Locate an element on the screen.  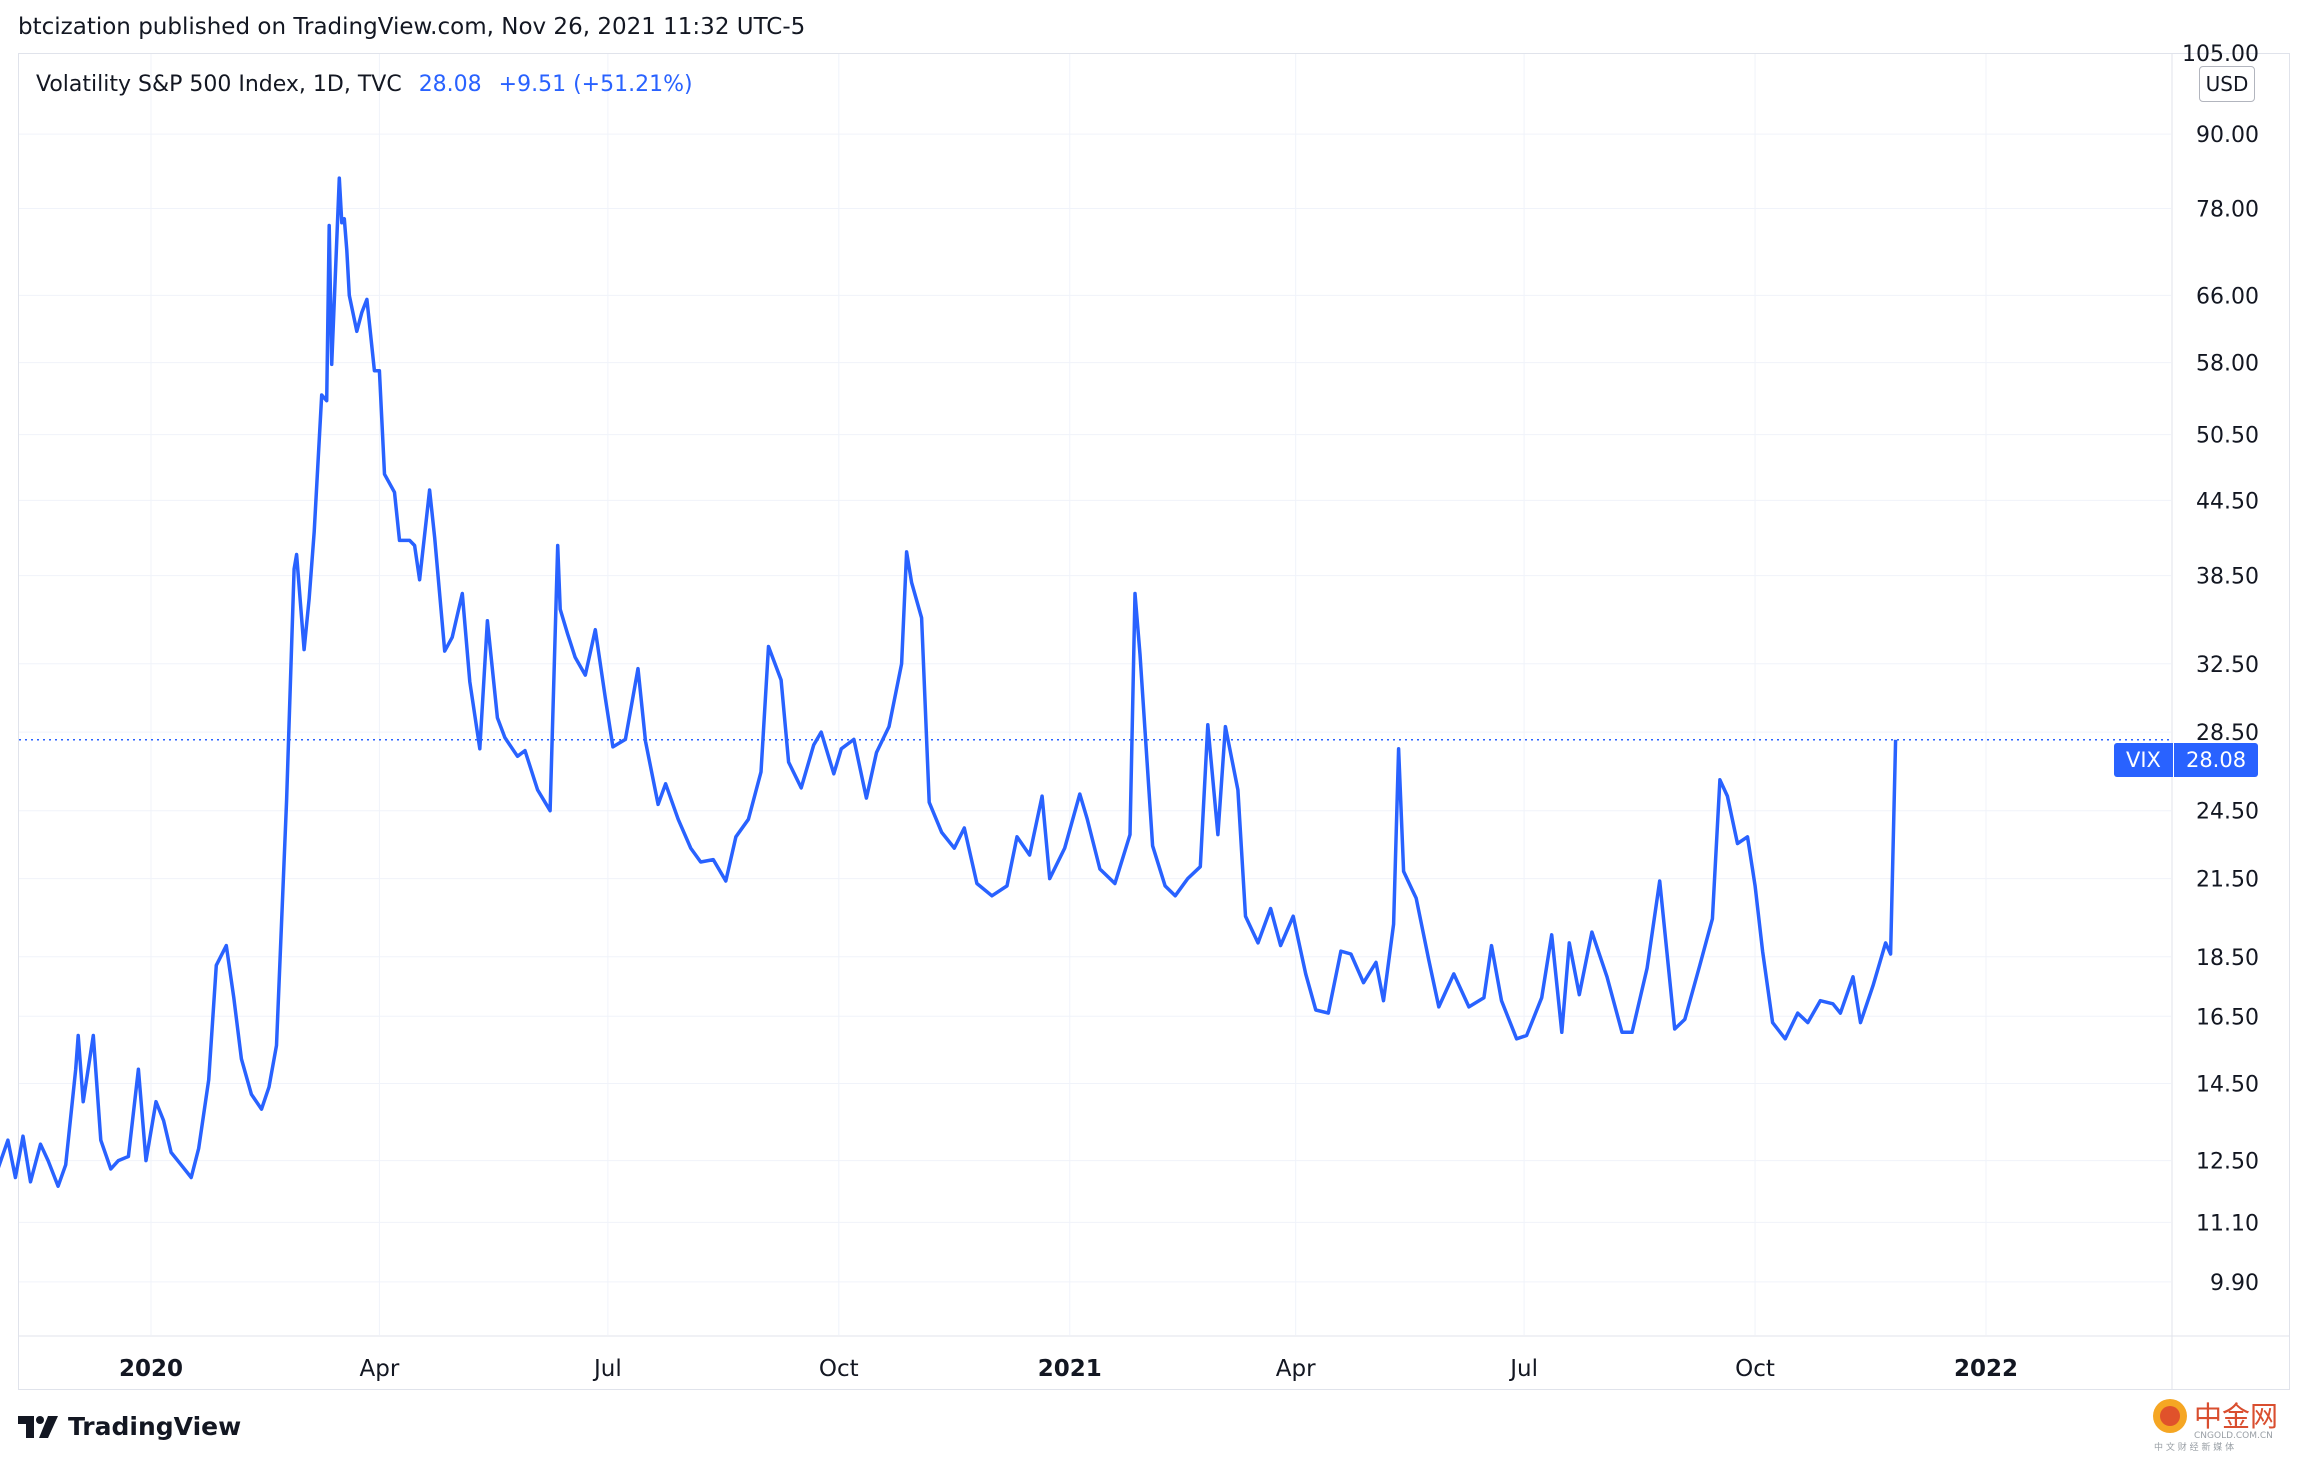
cngold-watermark: 中金网 CNGOLD.COM.CN 中 文 财 经 新 媒 体 is located at coordinates (2215, 1425).